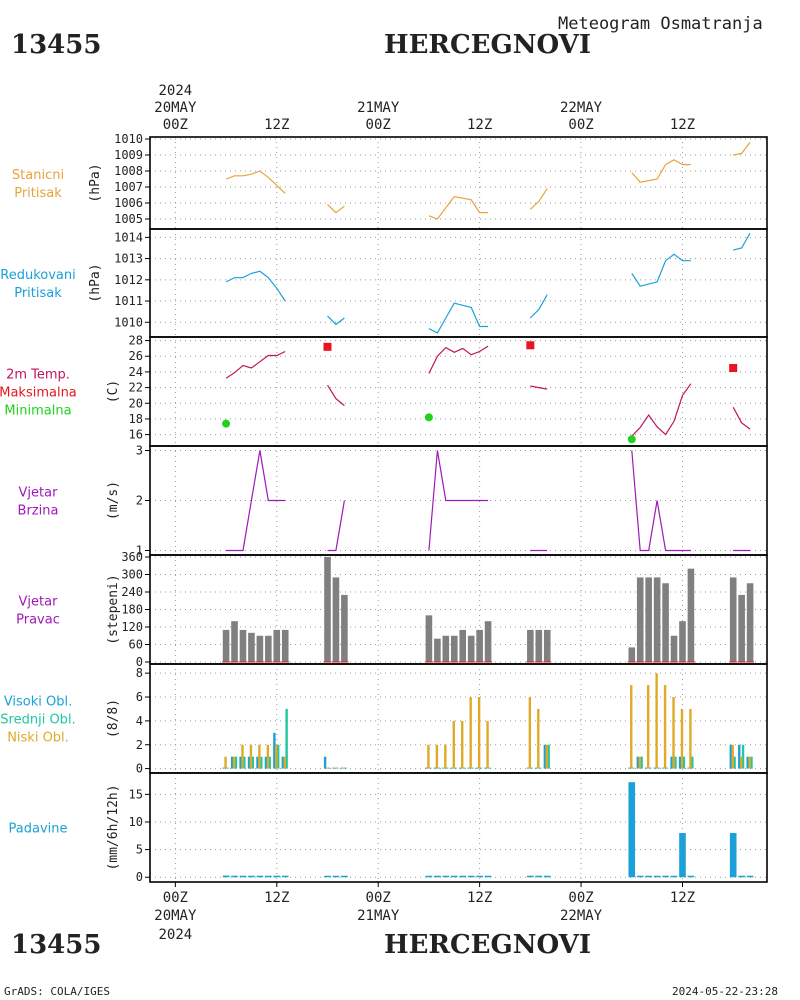  I want to click on y-tick-label: 180, so click(132, 610).